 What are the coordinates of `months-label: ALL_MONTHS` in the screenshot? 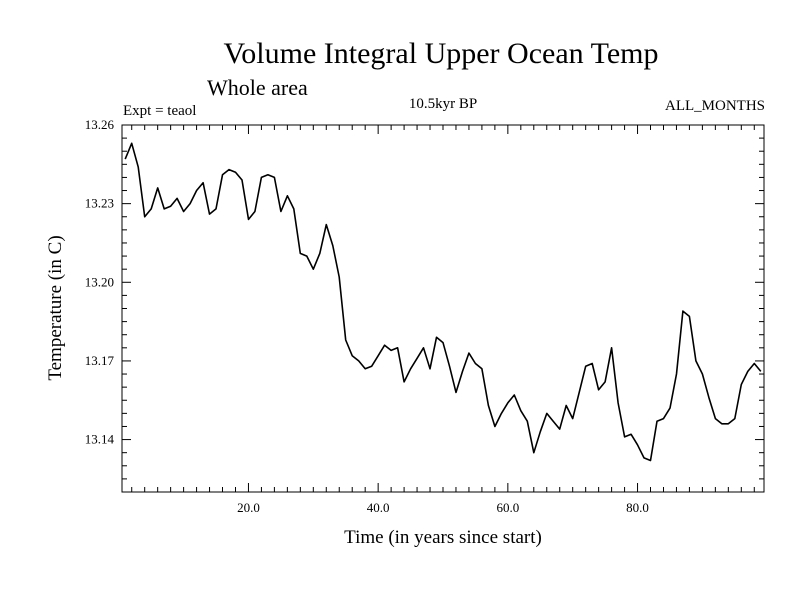 It's located at (715, 106).